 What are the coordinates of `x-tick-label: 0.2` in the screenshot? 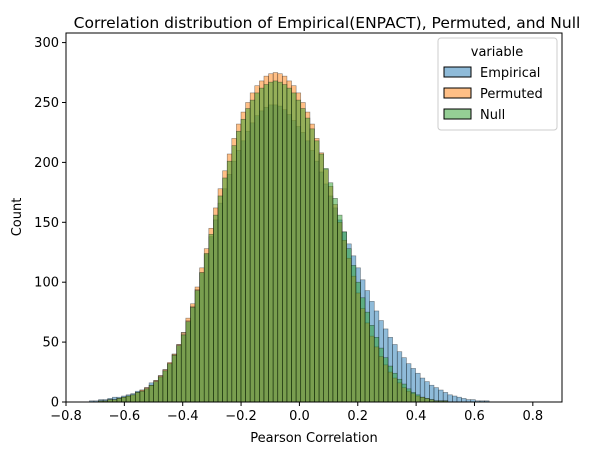 It's located at (357, 416).